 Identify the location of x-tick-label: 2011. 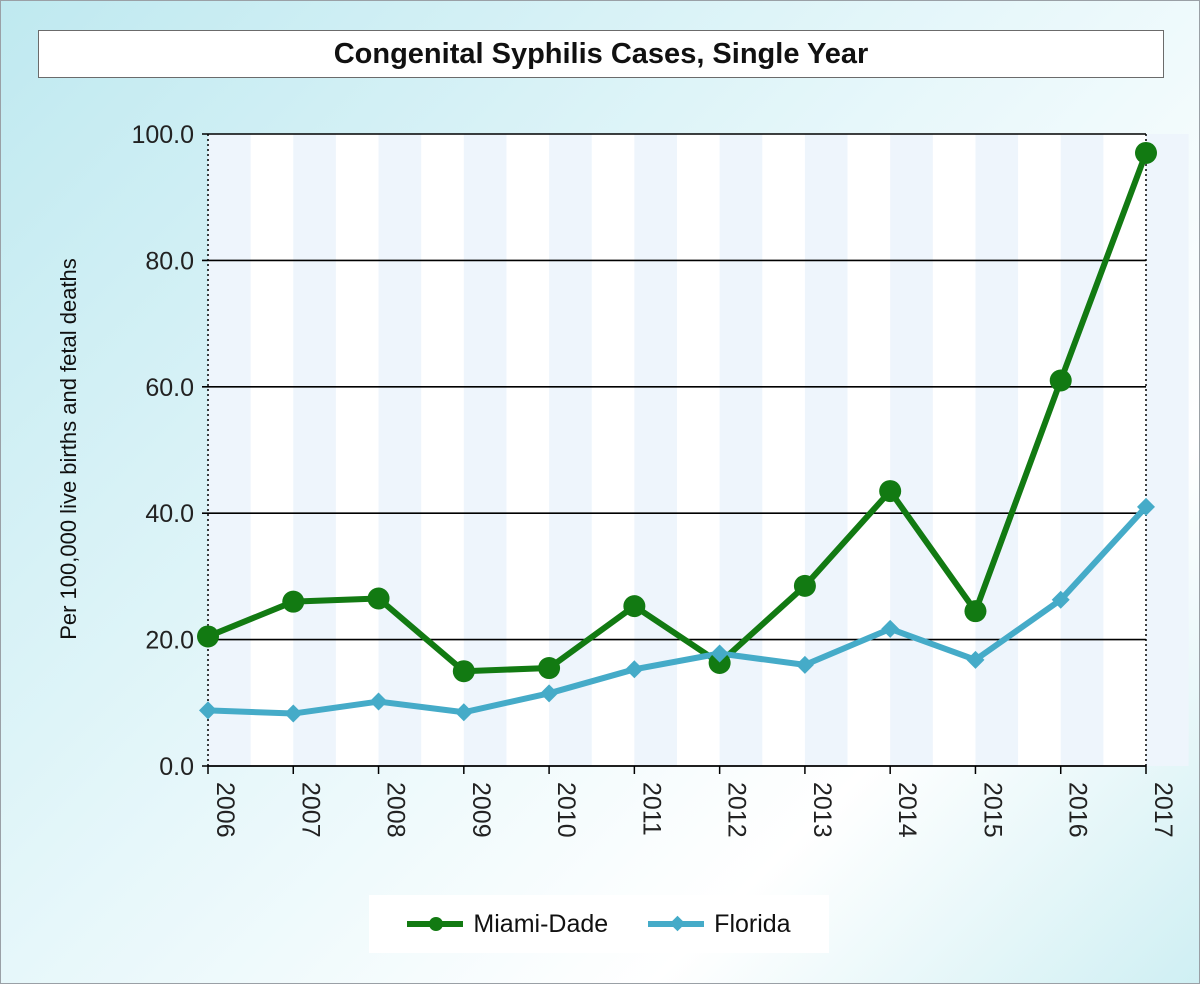
(651, 809).